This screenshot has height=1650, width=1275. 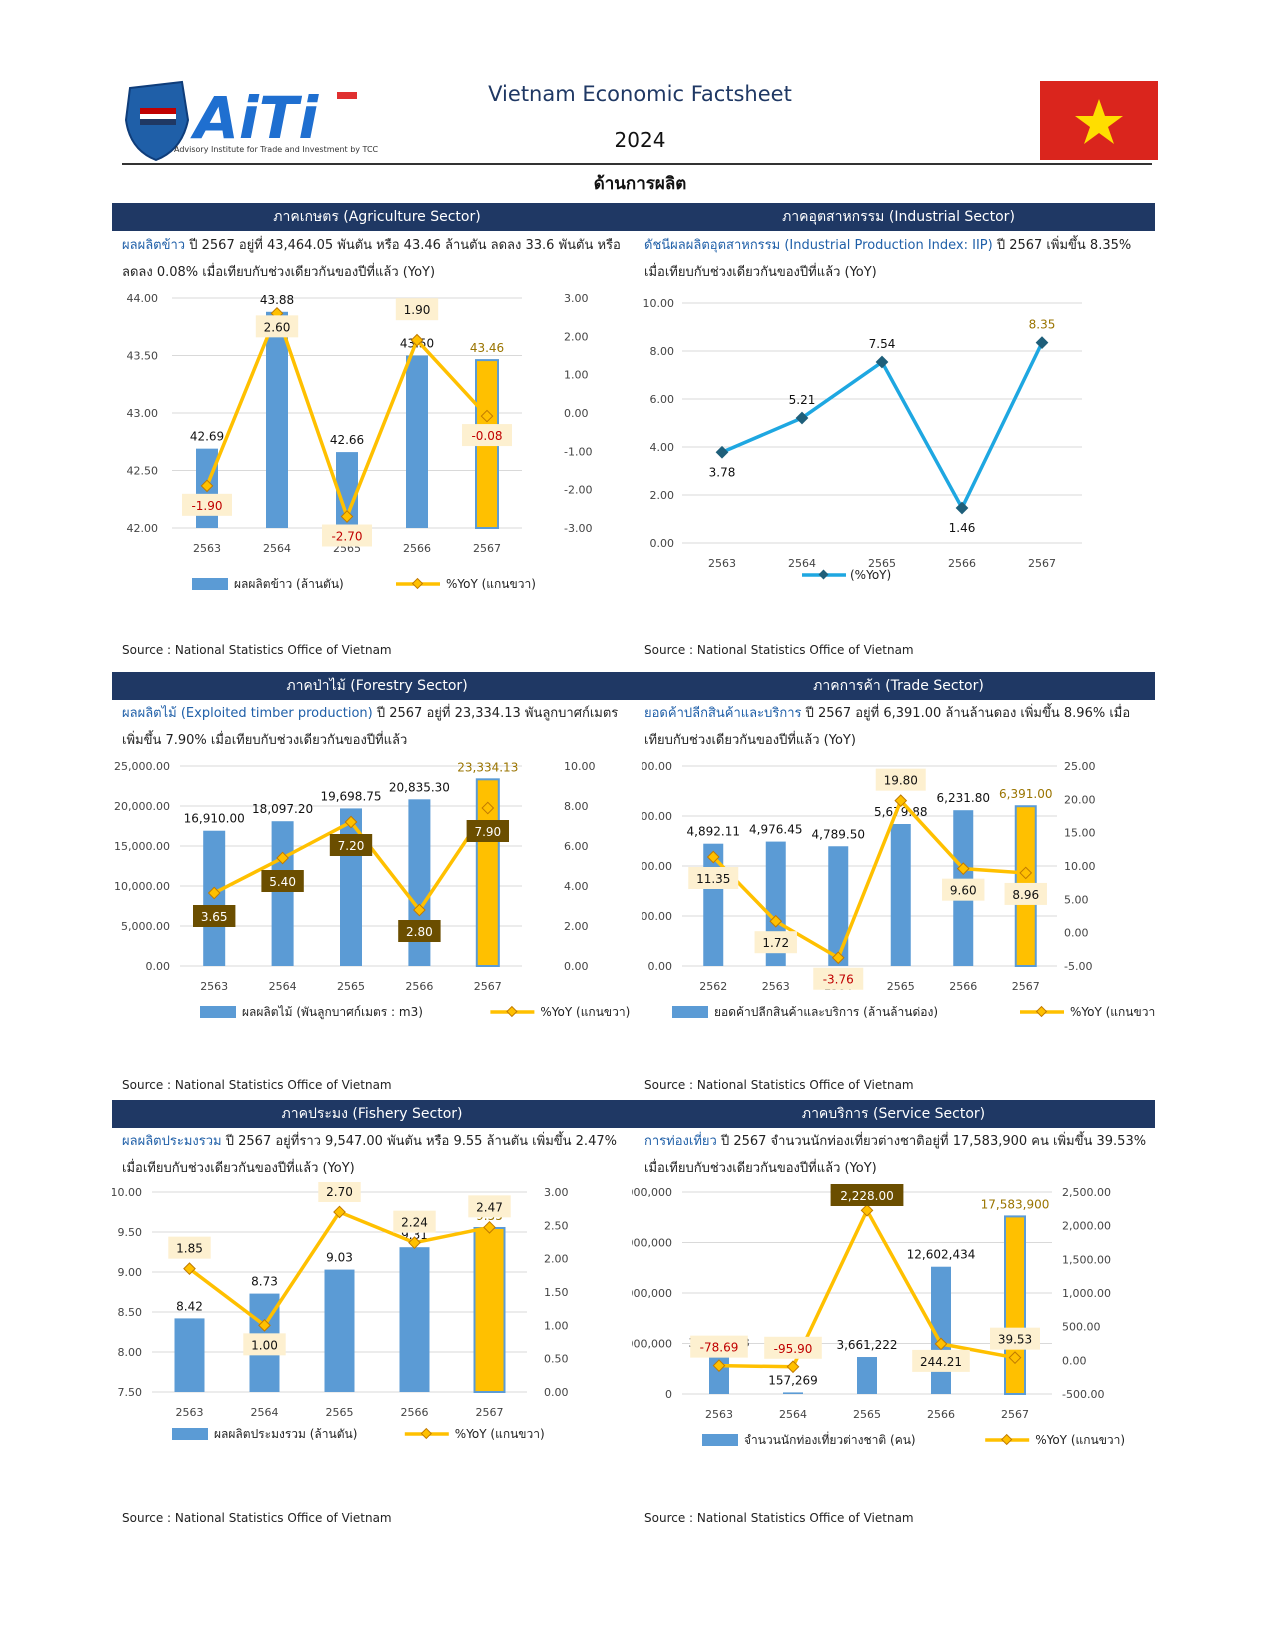 I want to click on ind-yoy-data-label: 5.21, so click(x=802, y=400).